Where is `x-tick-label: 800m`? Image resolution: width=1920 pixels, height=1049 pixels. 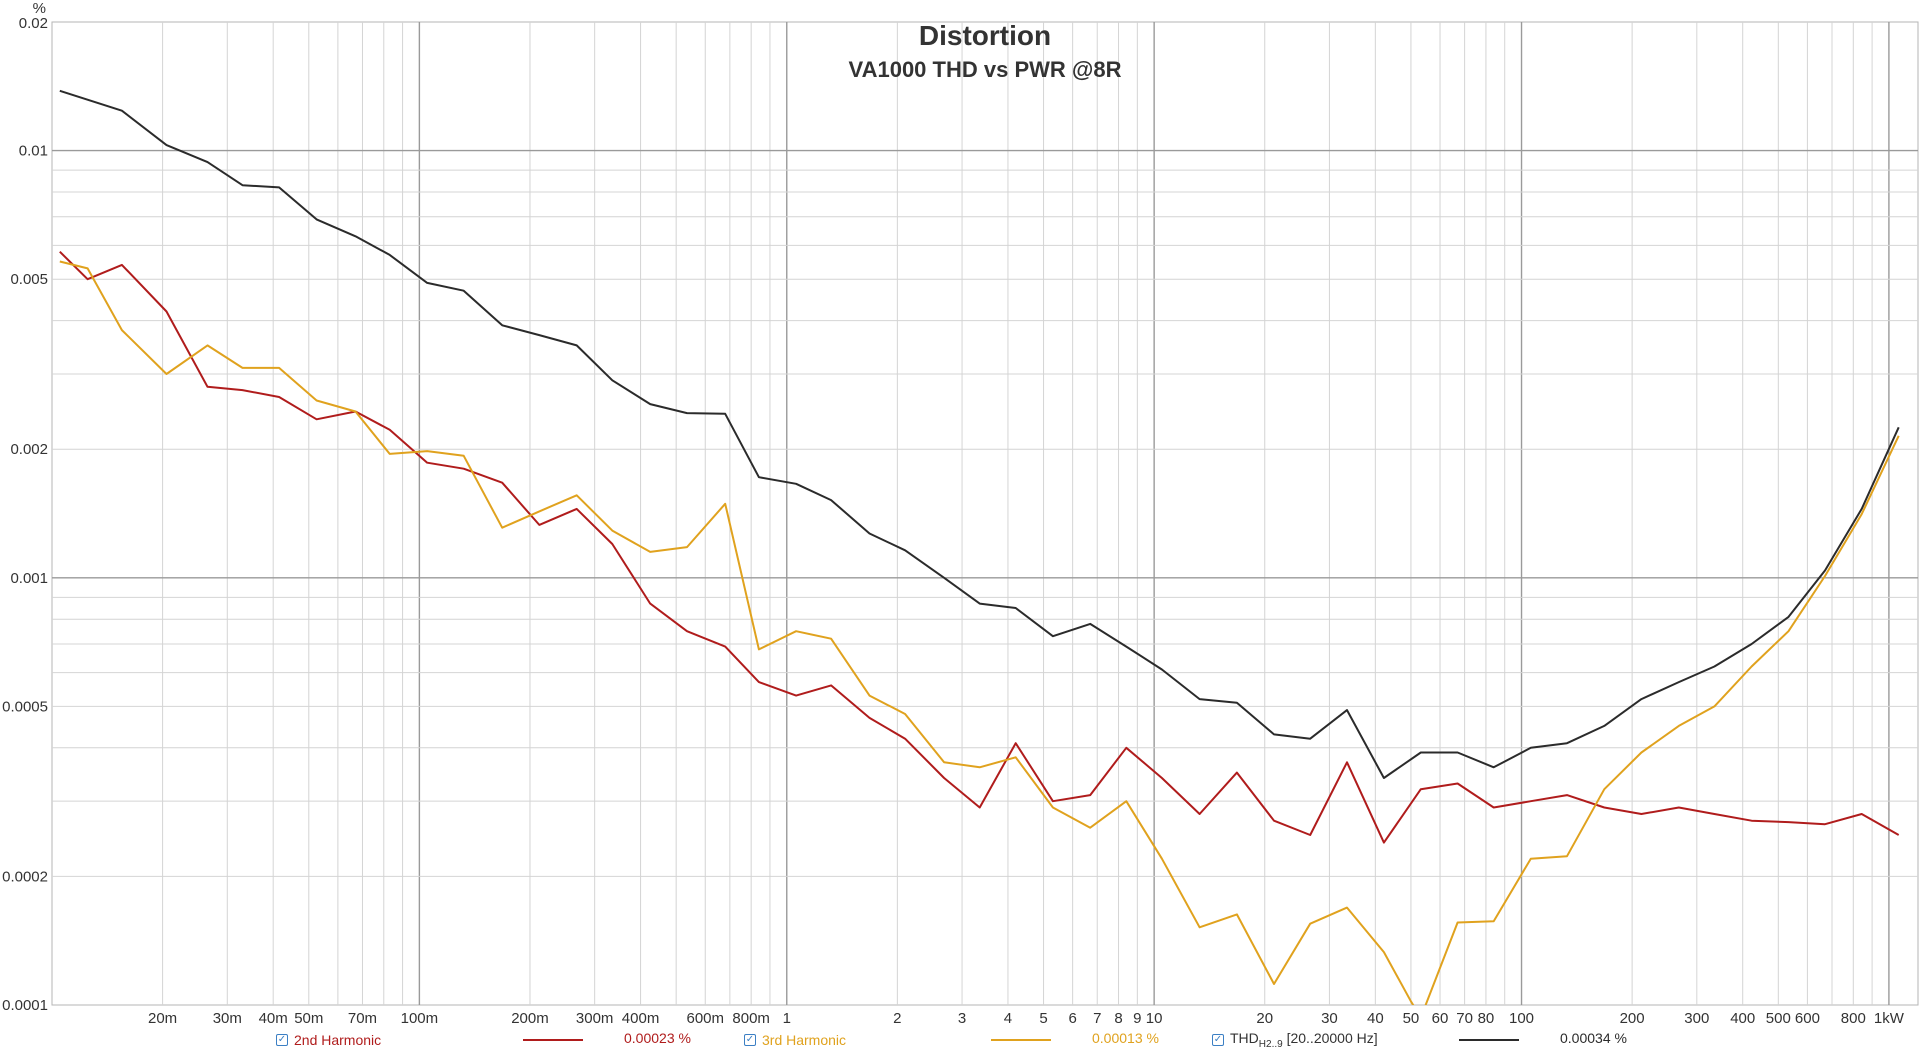 x-tick-label: 800m is located at coordinates (751, 1018).